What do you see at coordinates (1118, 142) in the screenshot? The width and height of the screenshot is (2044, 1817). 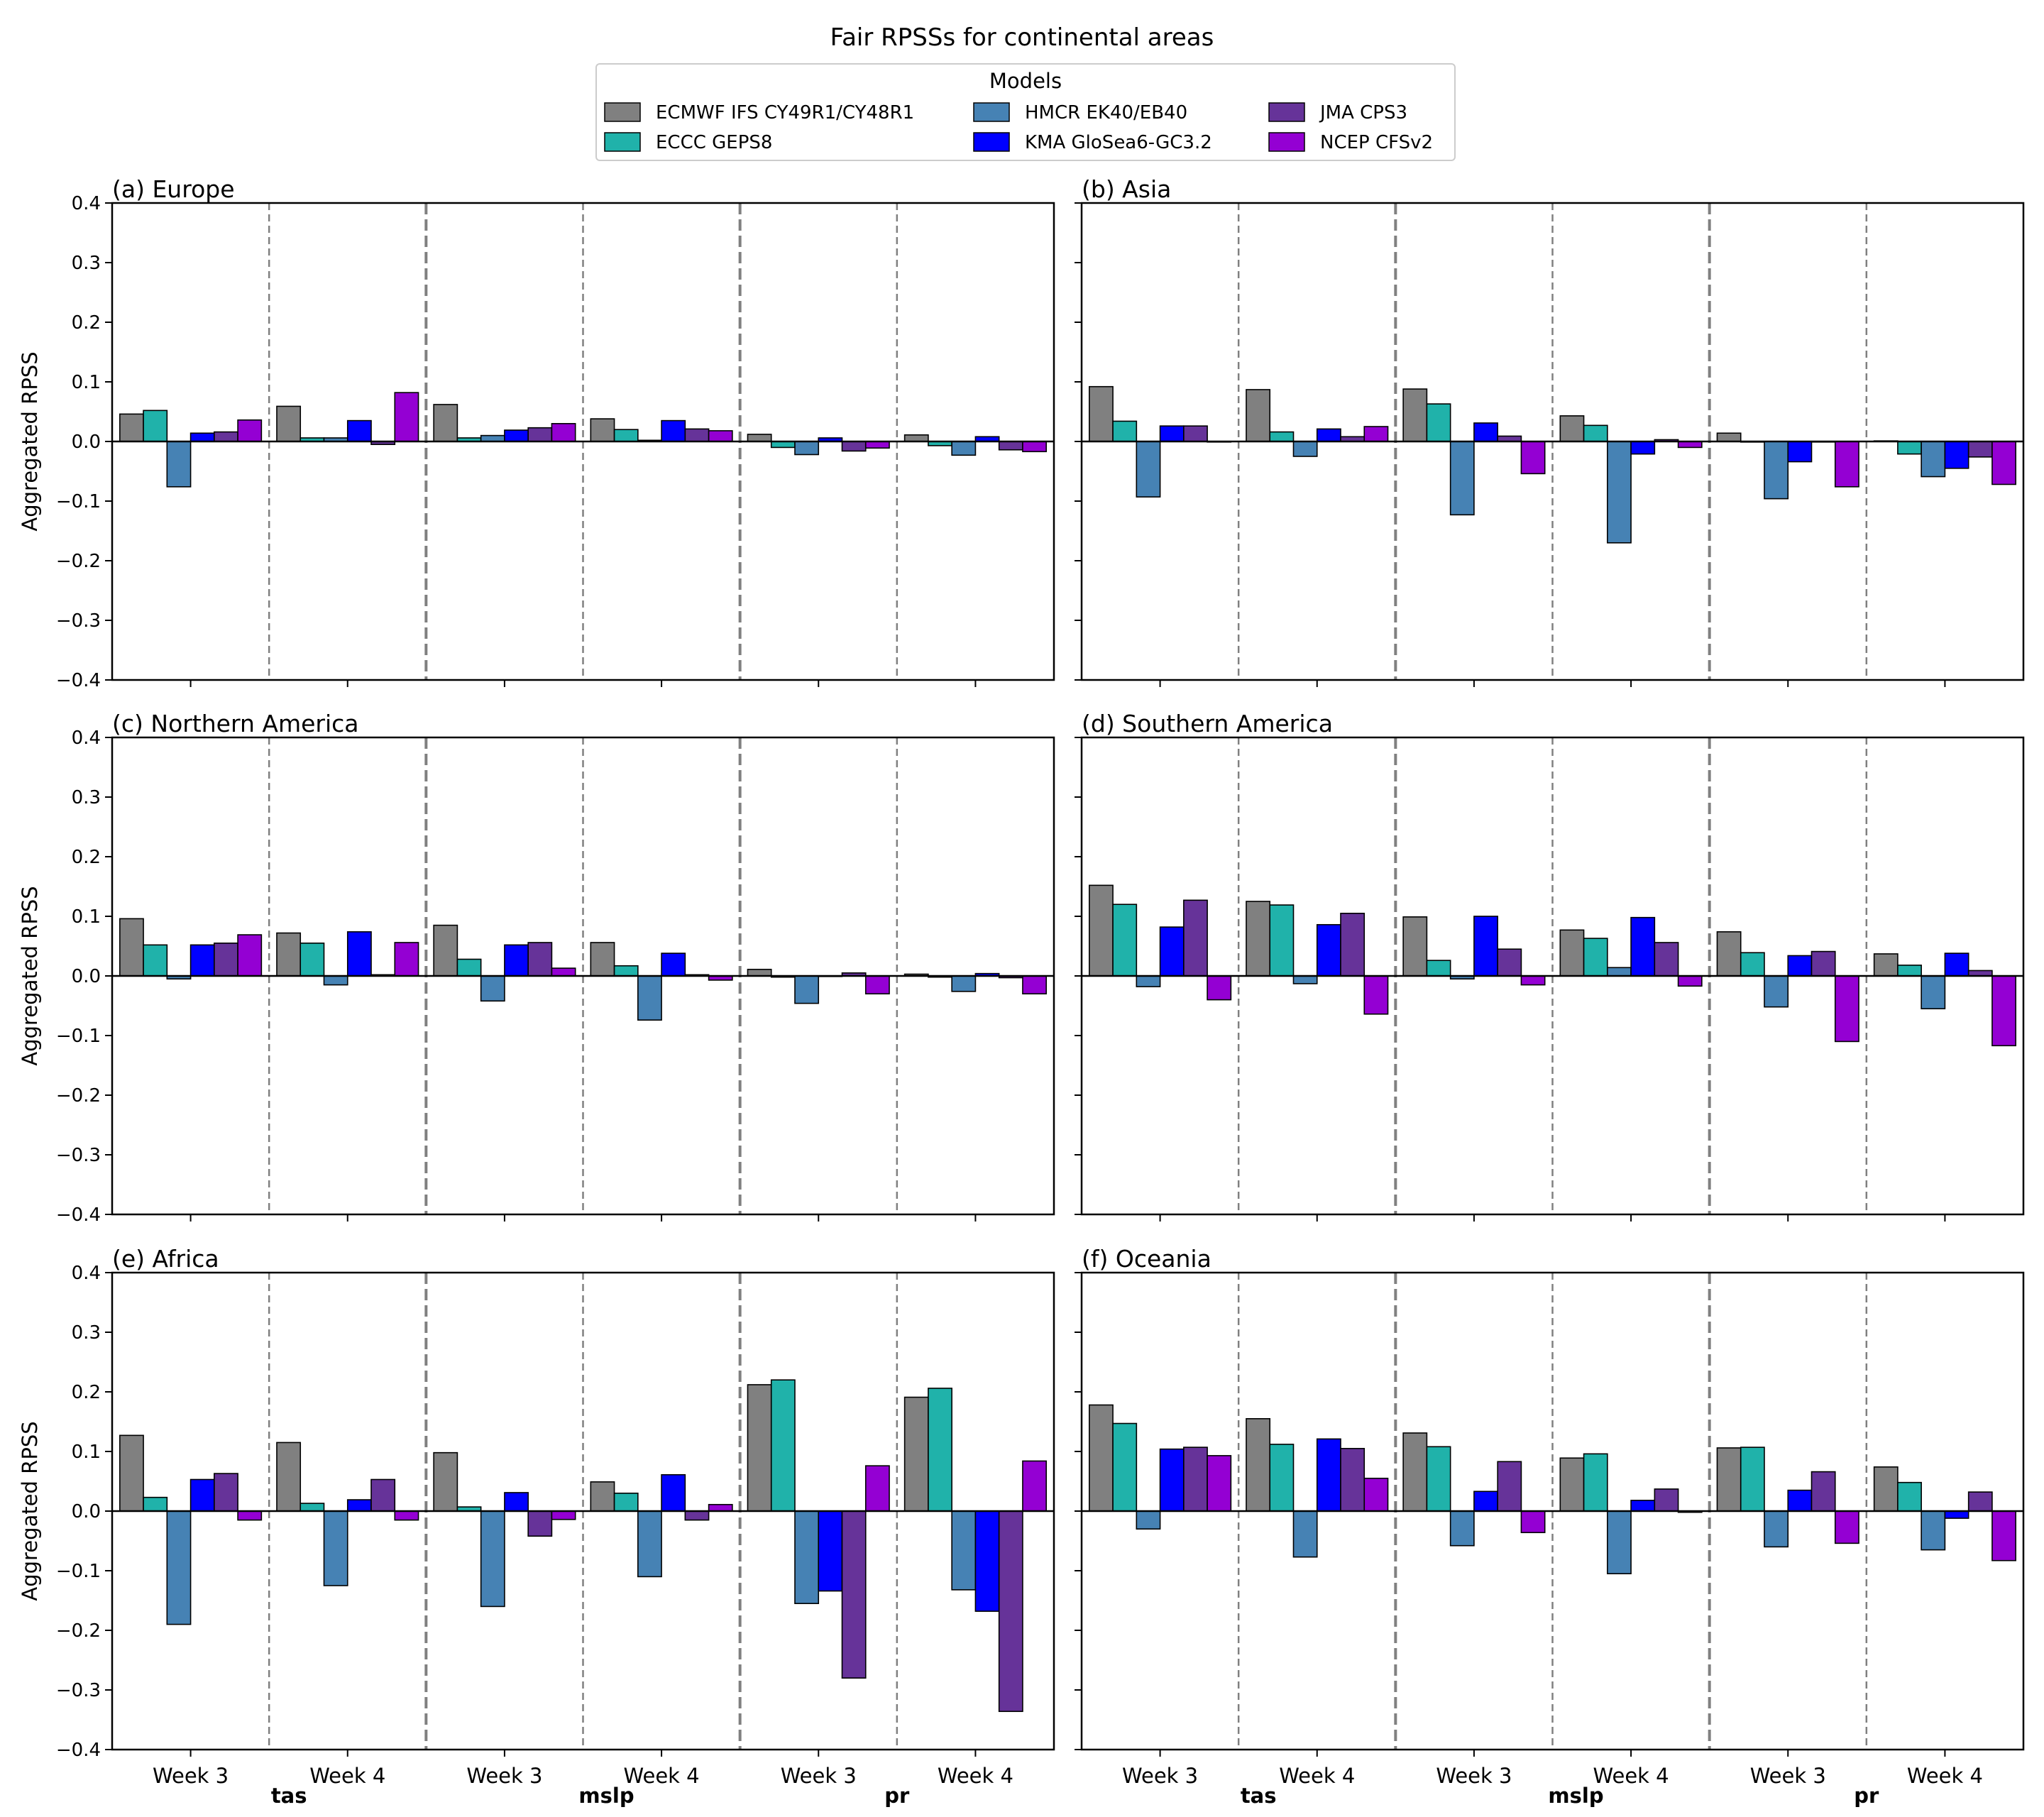 I see `legend-label: KMA GloSea6-GC3.2` at bounding box center [1118, 142].